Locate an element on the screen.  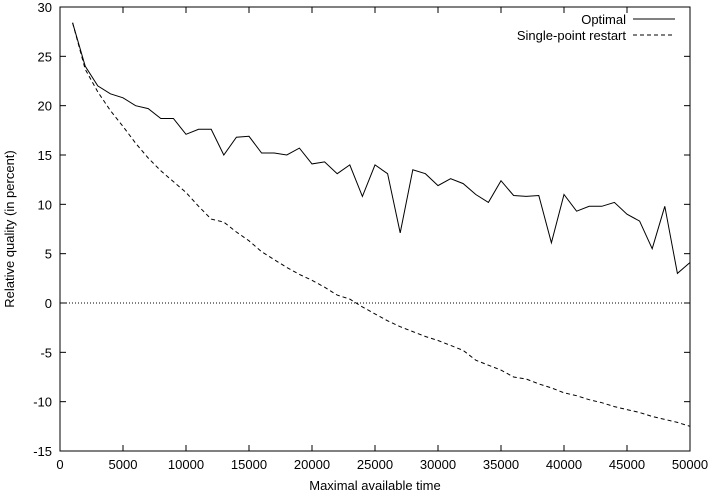
x-tick-label: 0 is located at coordinates (59, 464).